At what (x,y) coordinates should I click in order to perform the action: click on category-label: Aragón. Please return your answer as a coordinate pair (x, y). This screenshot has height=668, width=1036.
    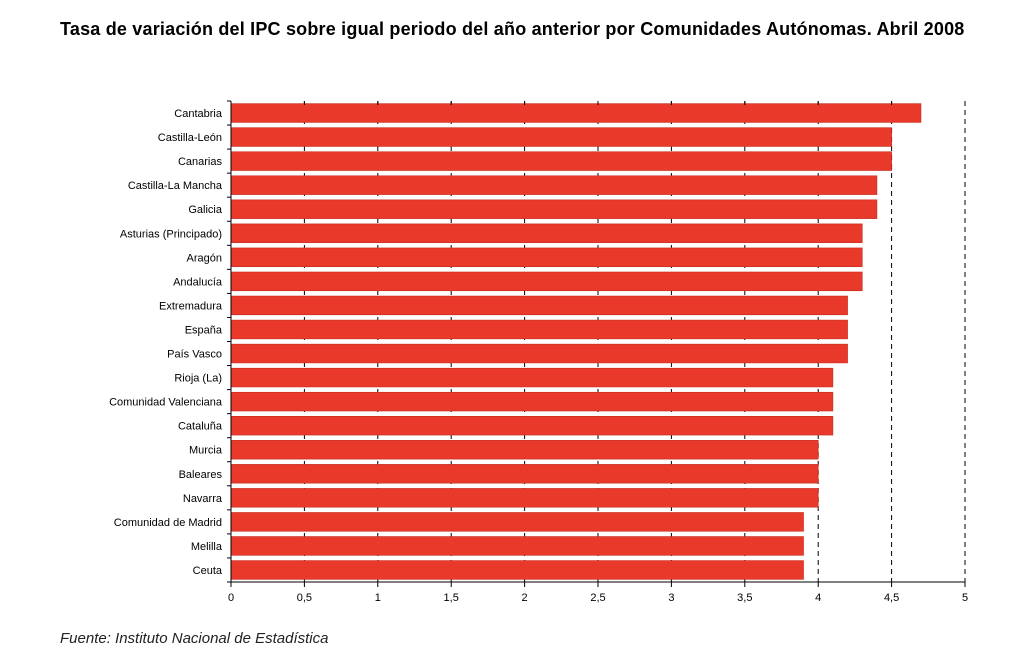
    Looking at the image, I should click on (204, 258).